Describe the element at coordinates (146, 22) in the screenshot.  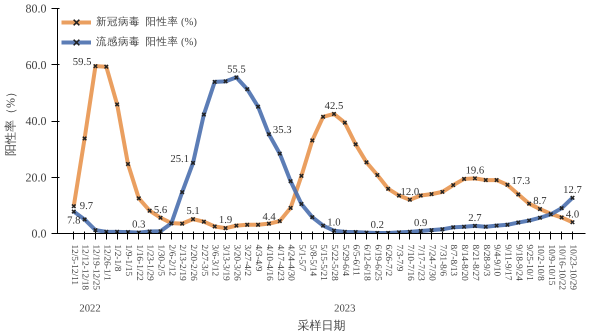
I see `legend-label: 新冠病毒 阳性率 (%)` at that location.